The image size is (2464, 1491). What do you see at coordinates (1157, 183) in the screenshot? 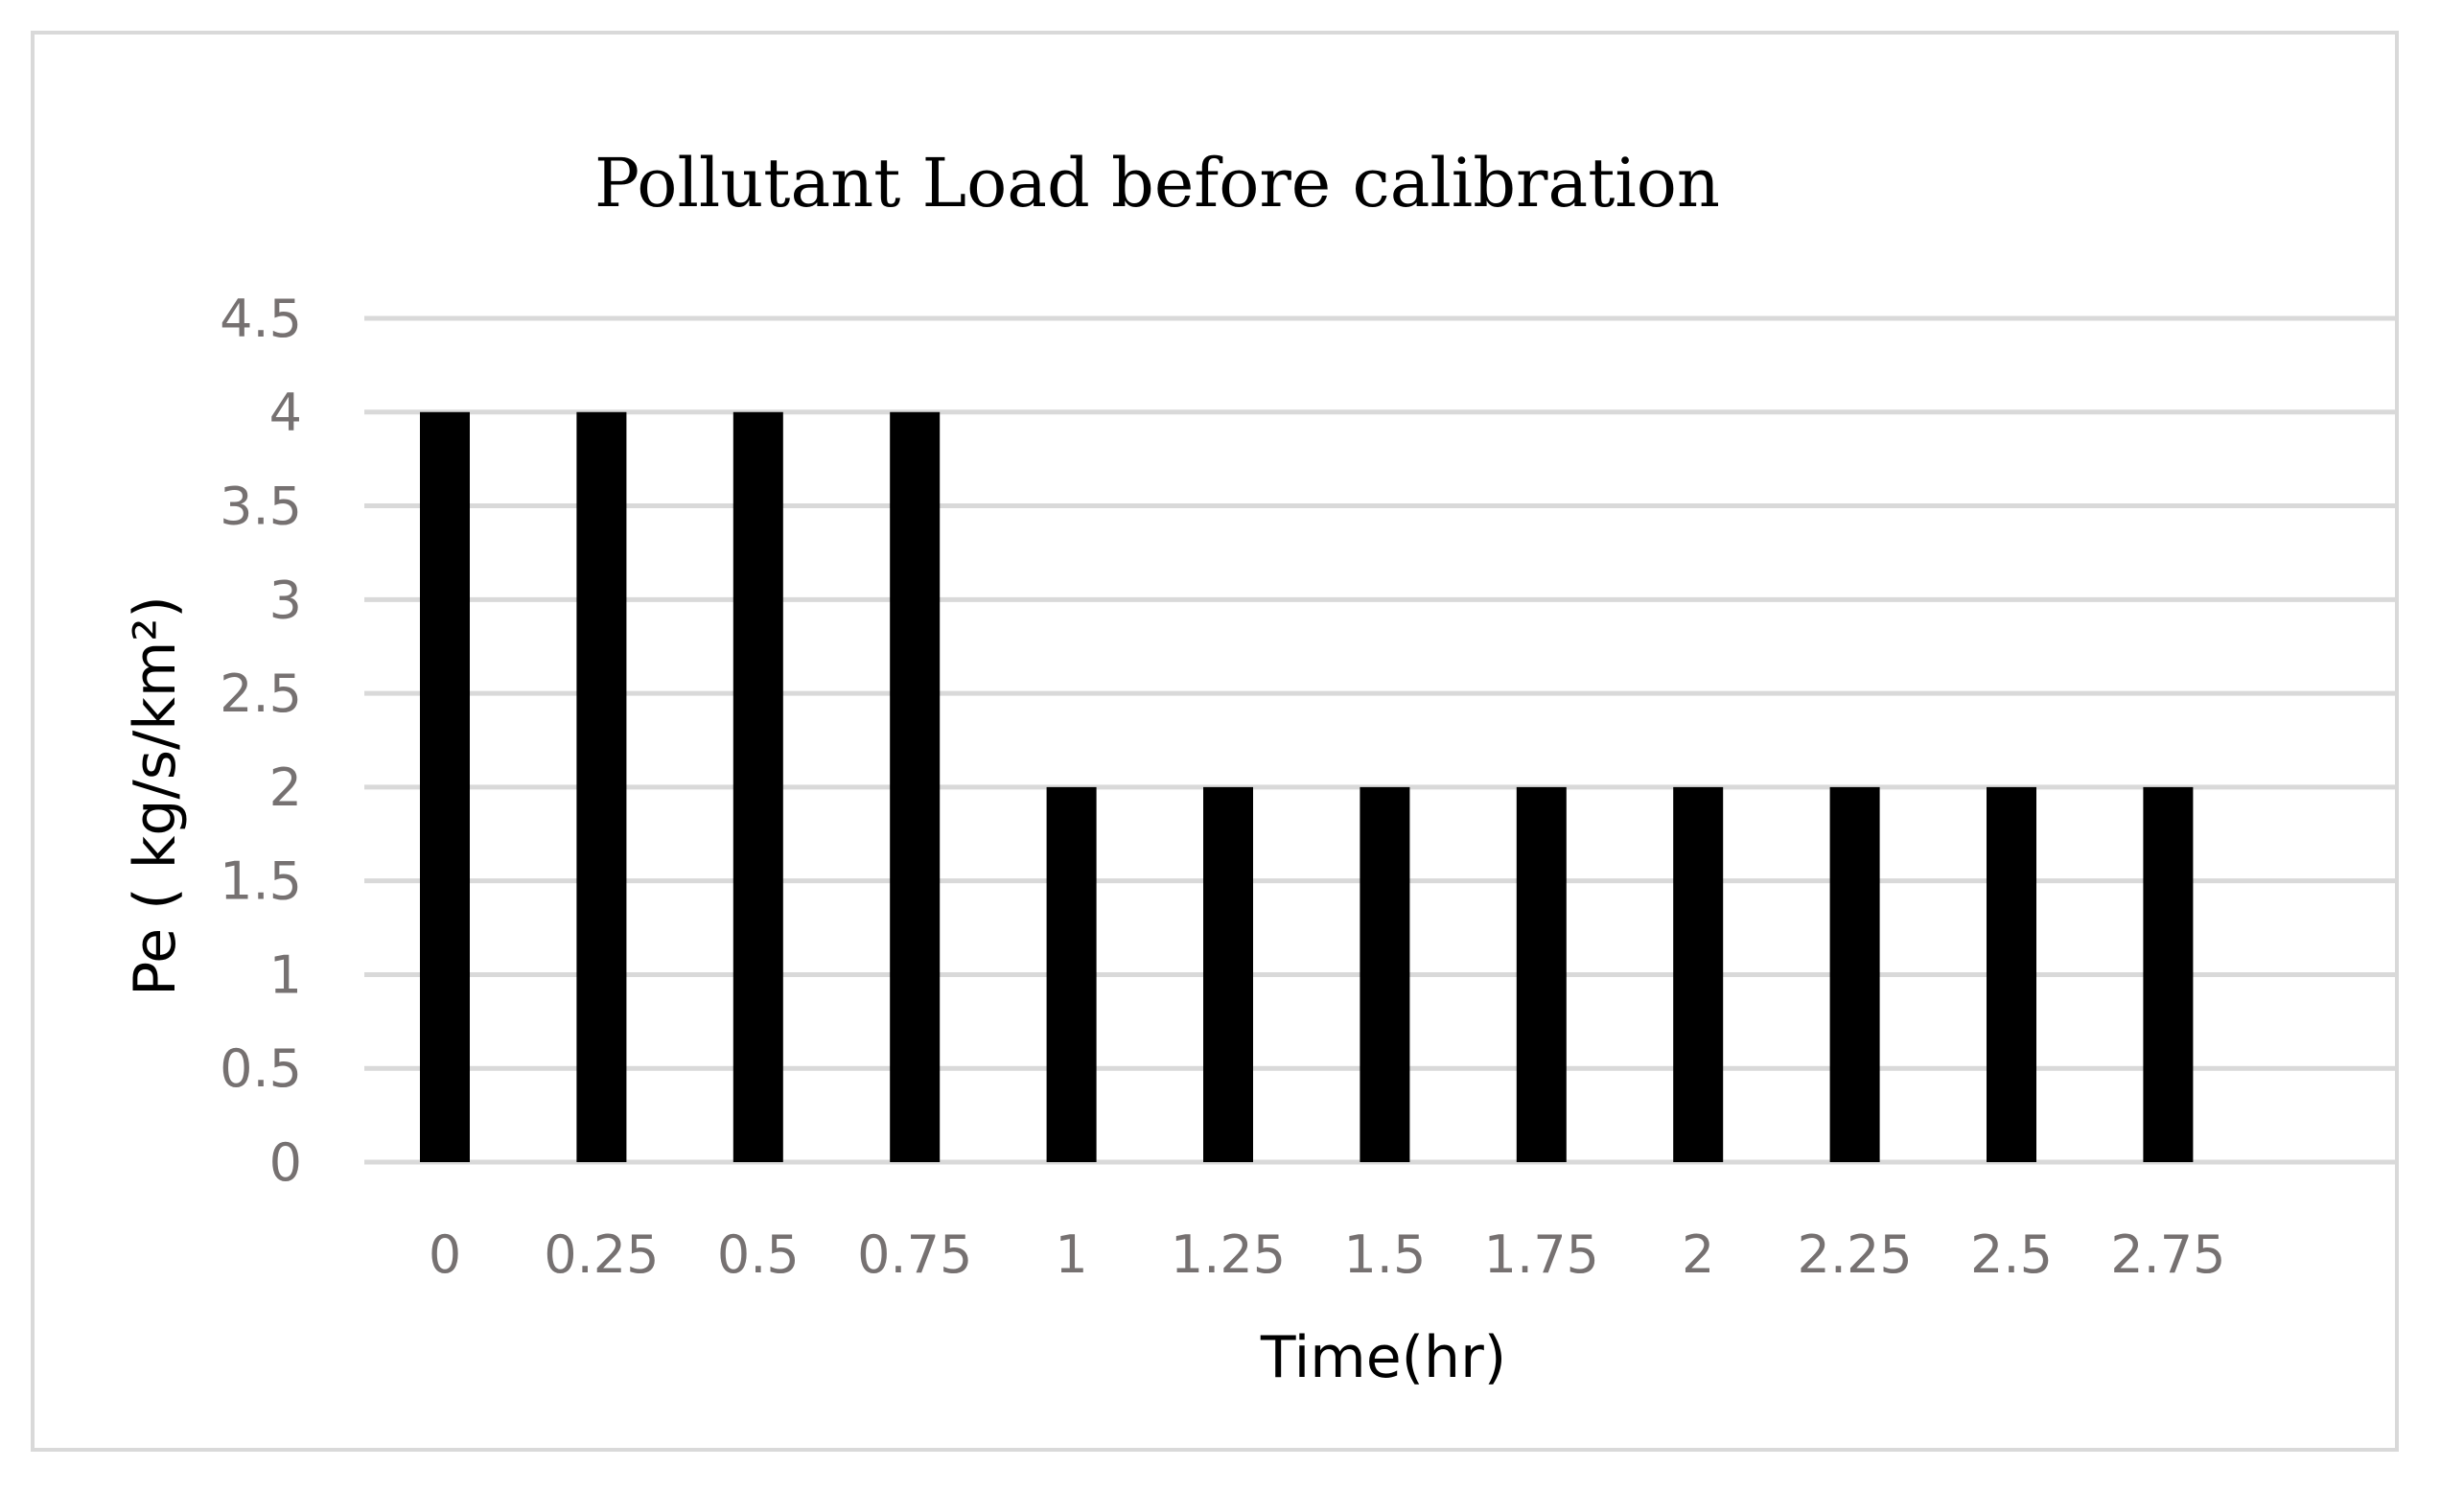
I see `chart-title: Pollutant Load before calibration` at bounding box center [1157, 183].